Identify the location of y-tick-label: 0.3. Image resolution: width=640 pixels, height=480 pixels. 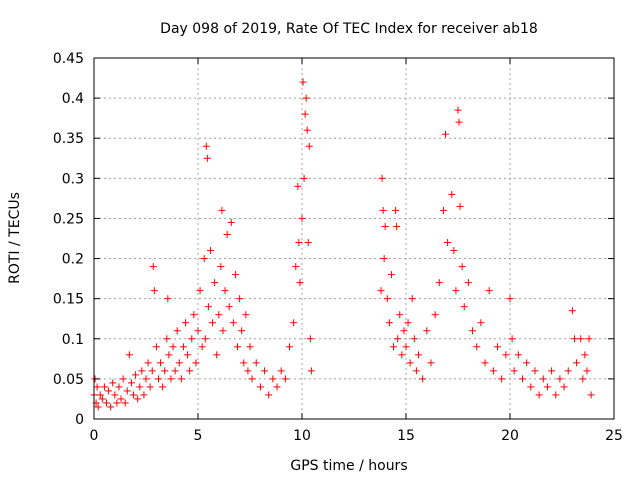
(73, 179).